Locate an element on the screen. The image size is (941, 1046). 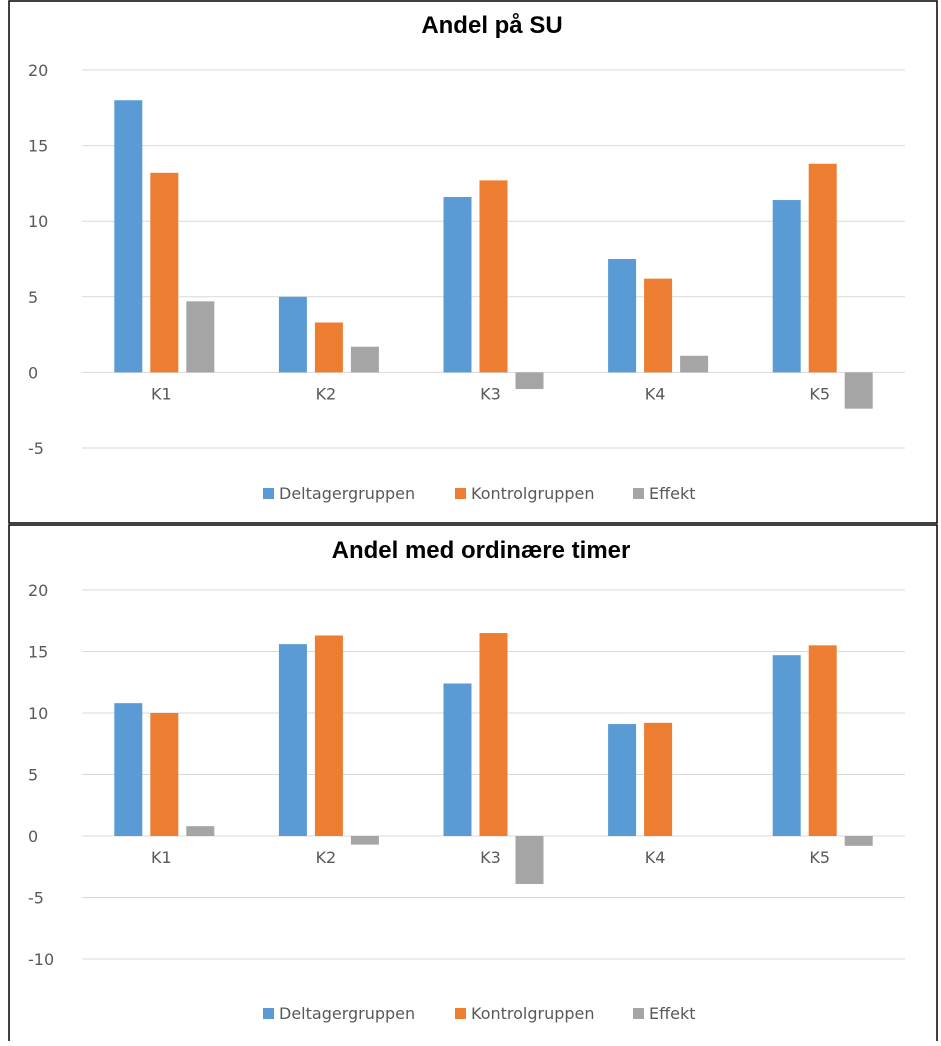
bar-effekt-k4 is located at coordinates (694, 364).